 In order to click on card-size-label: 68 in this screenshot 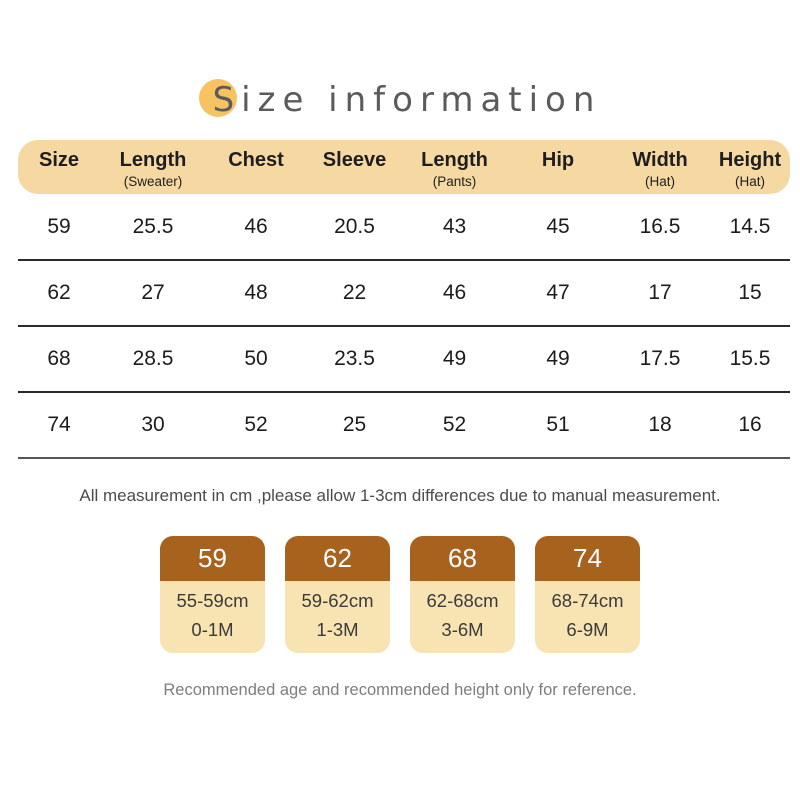, I will do `click(462, 558)`.